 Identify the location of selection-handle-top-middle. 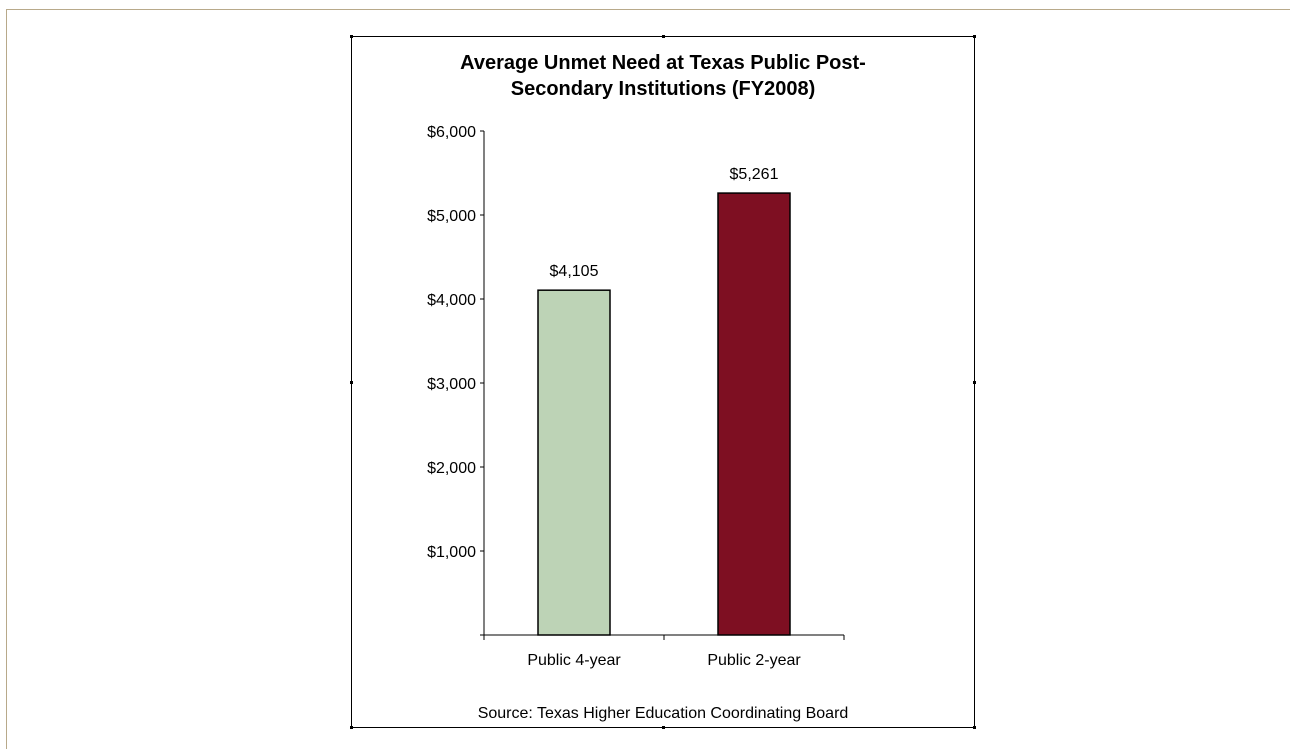
(663, 36).